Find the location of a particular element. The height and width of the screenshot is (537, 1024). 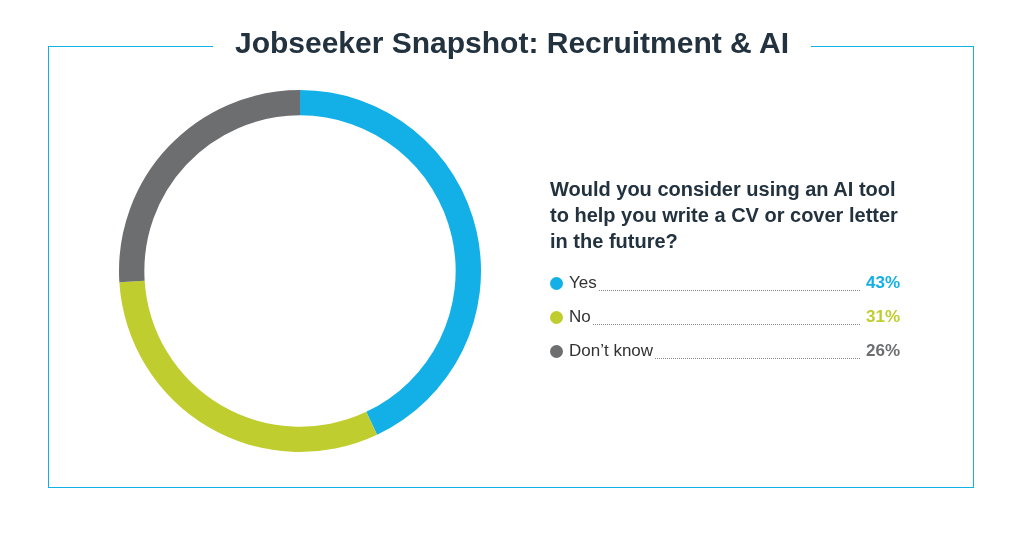

data-label: 31% is located at coordinates (882, 317).